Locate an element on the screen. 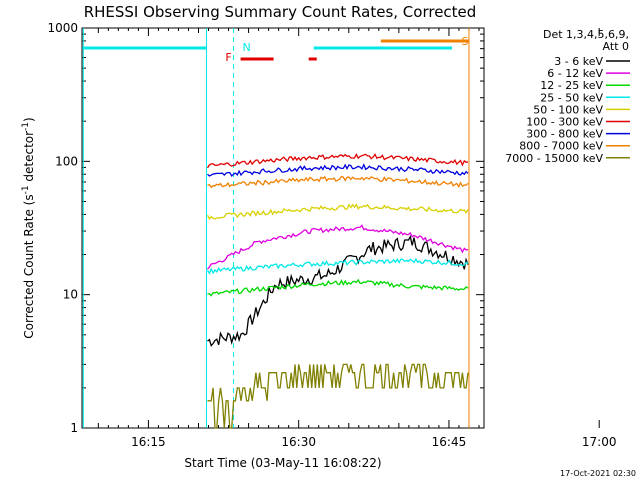  flag-label-f: F is located at coordinates (228, 57).